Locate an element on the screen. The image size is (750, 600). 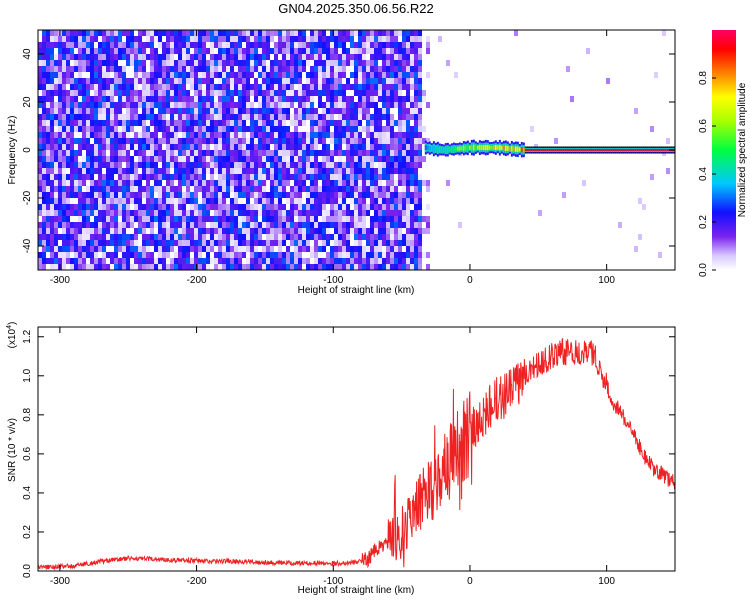
svg-text: (x104) is located at coordinates (12, 335).